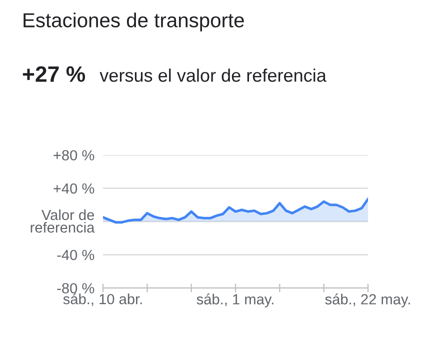 This screenshot has height=337, width=421. I want to click on x-tick-label: sáb., 1 may., so click(235, 301).